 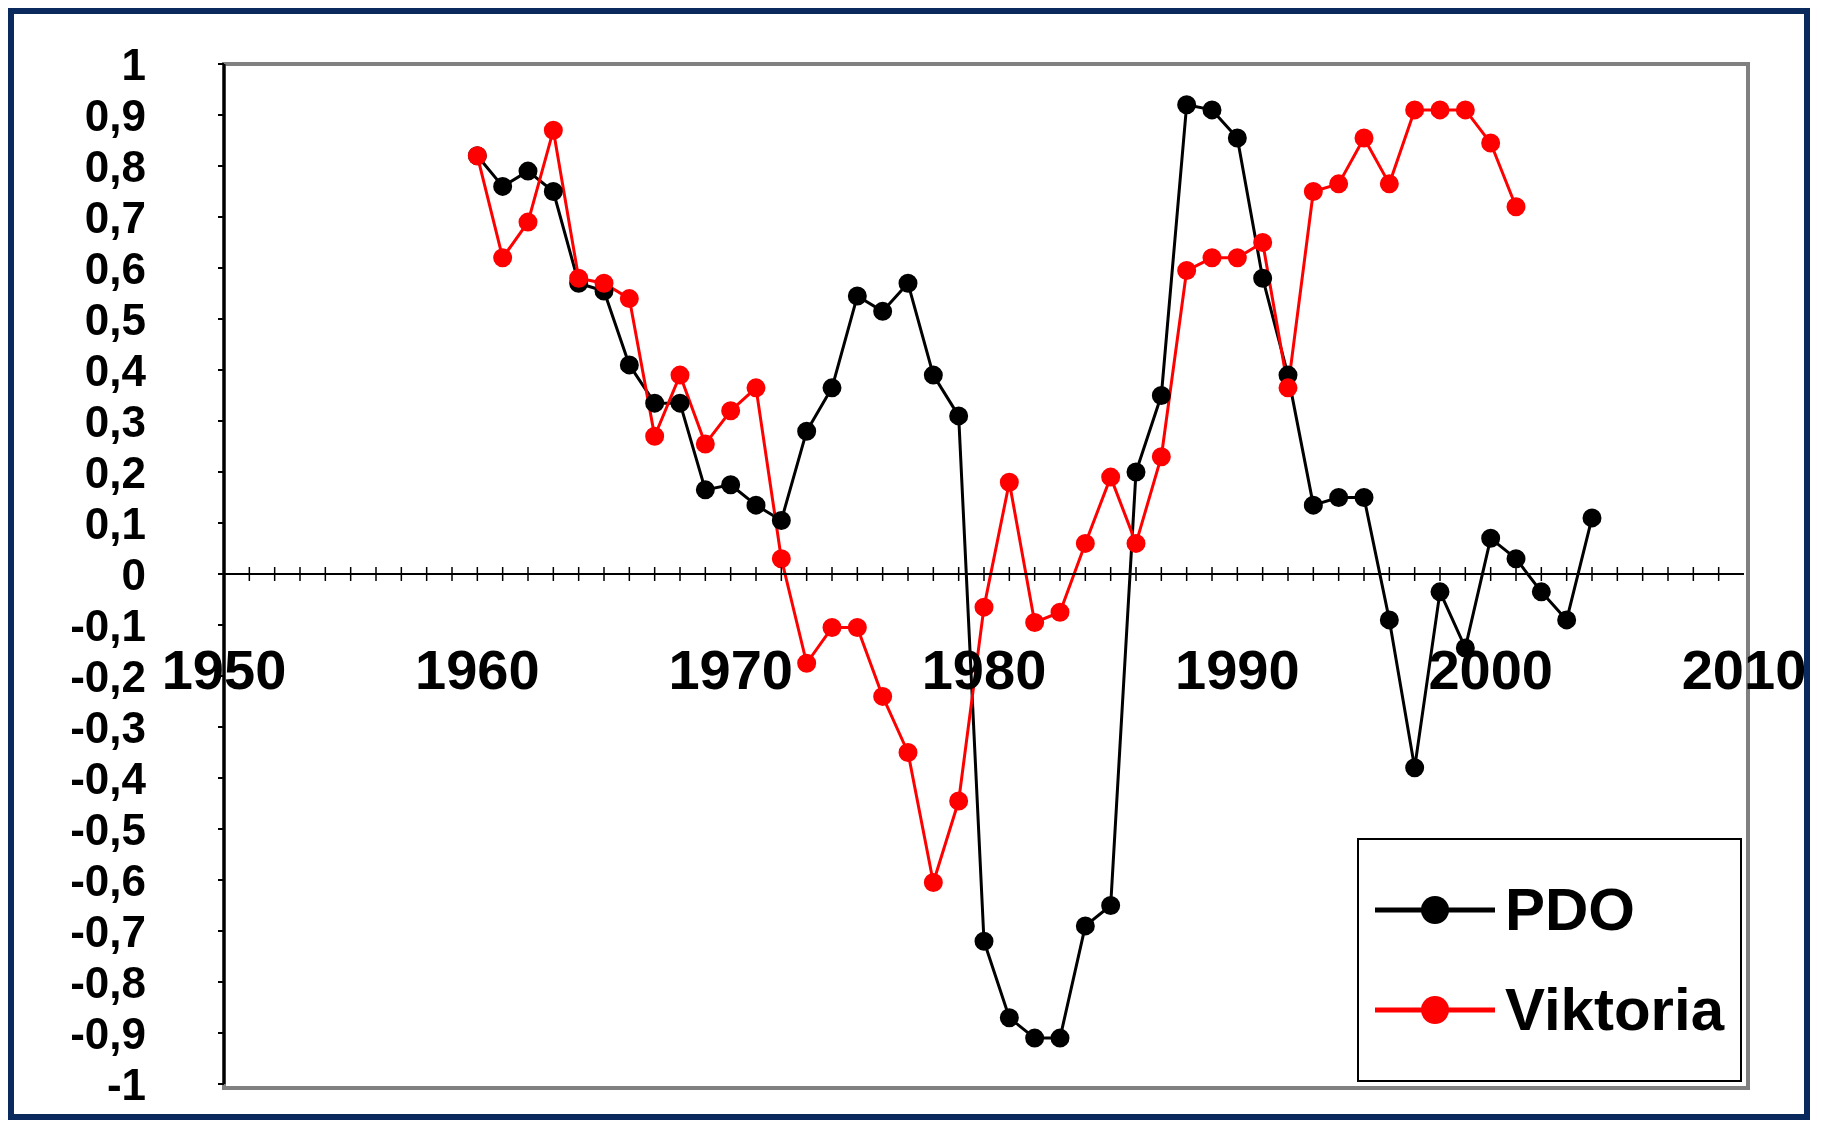 What do you see at coordinates (1237, 669) in the screenshot?
I see `x-tick-label: 1990` at bounding box center [1237, 669].